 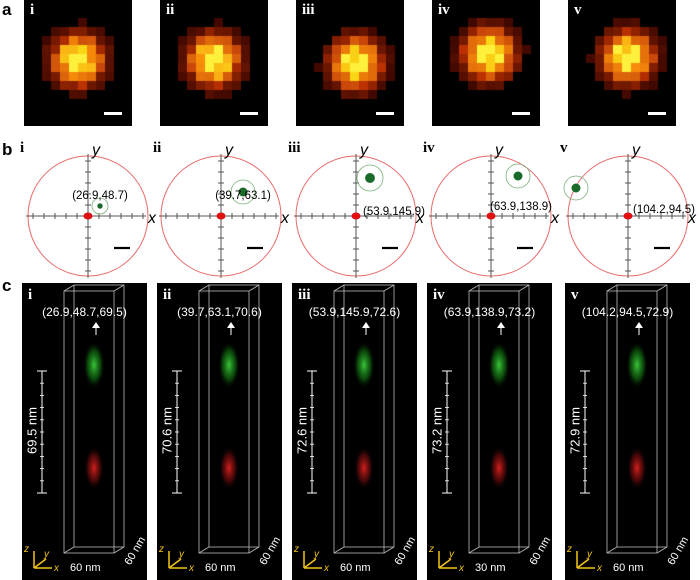 I want to click on distance-label: 70.6 nm, so click(x=167, y=430).